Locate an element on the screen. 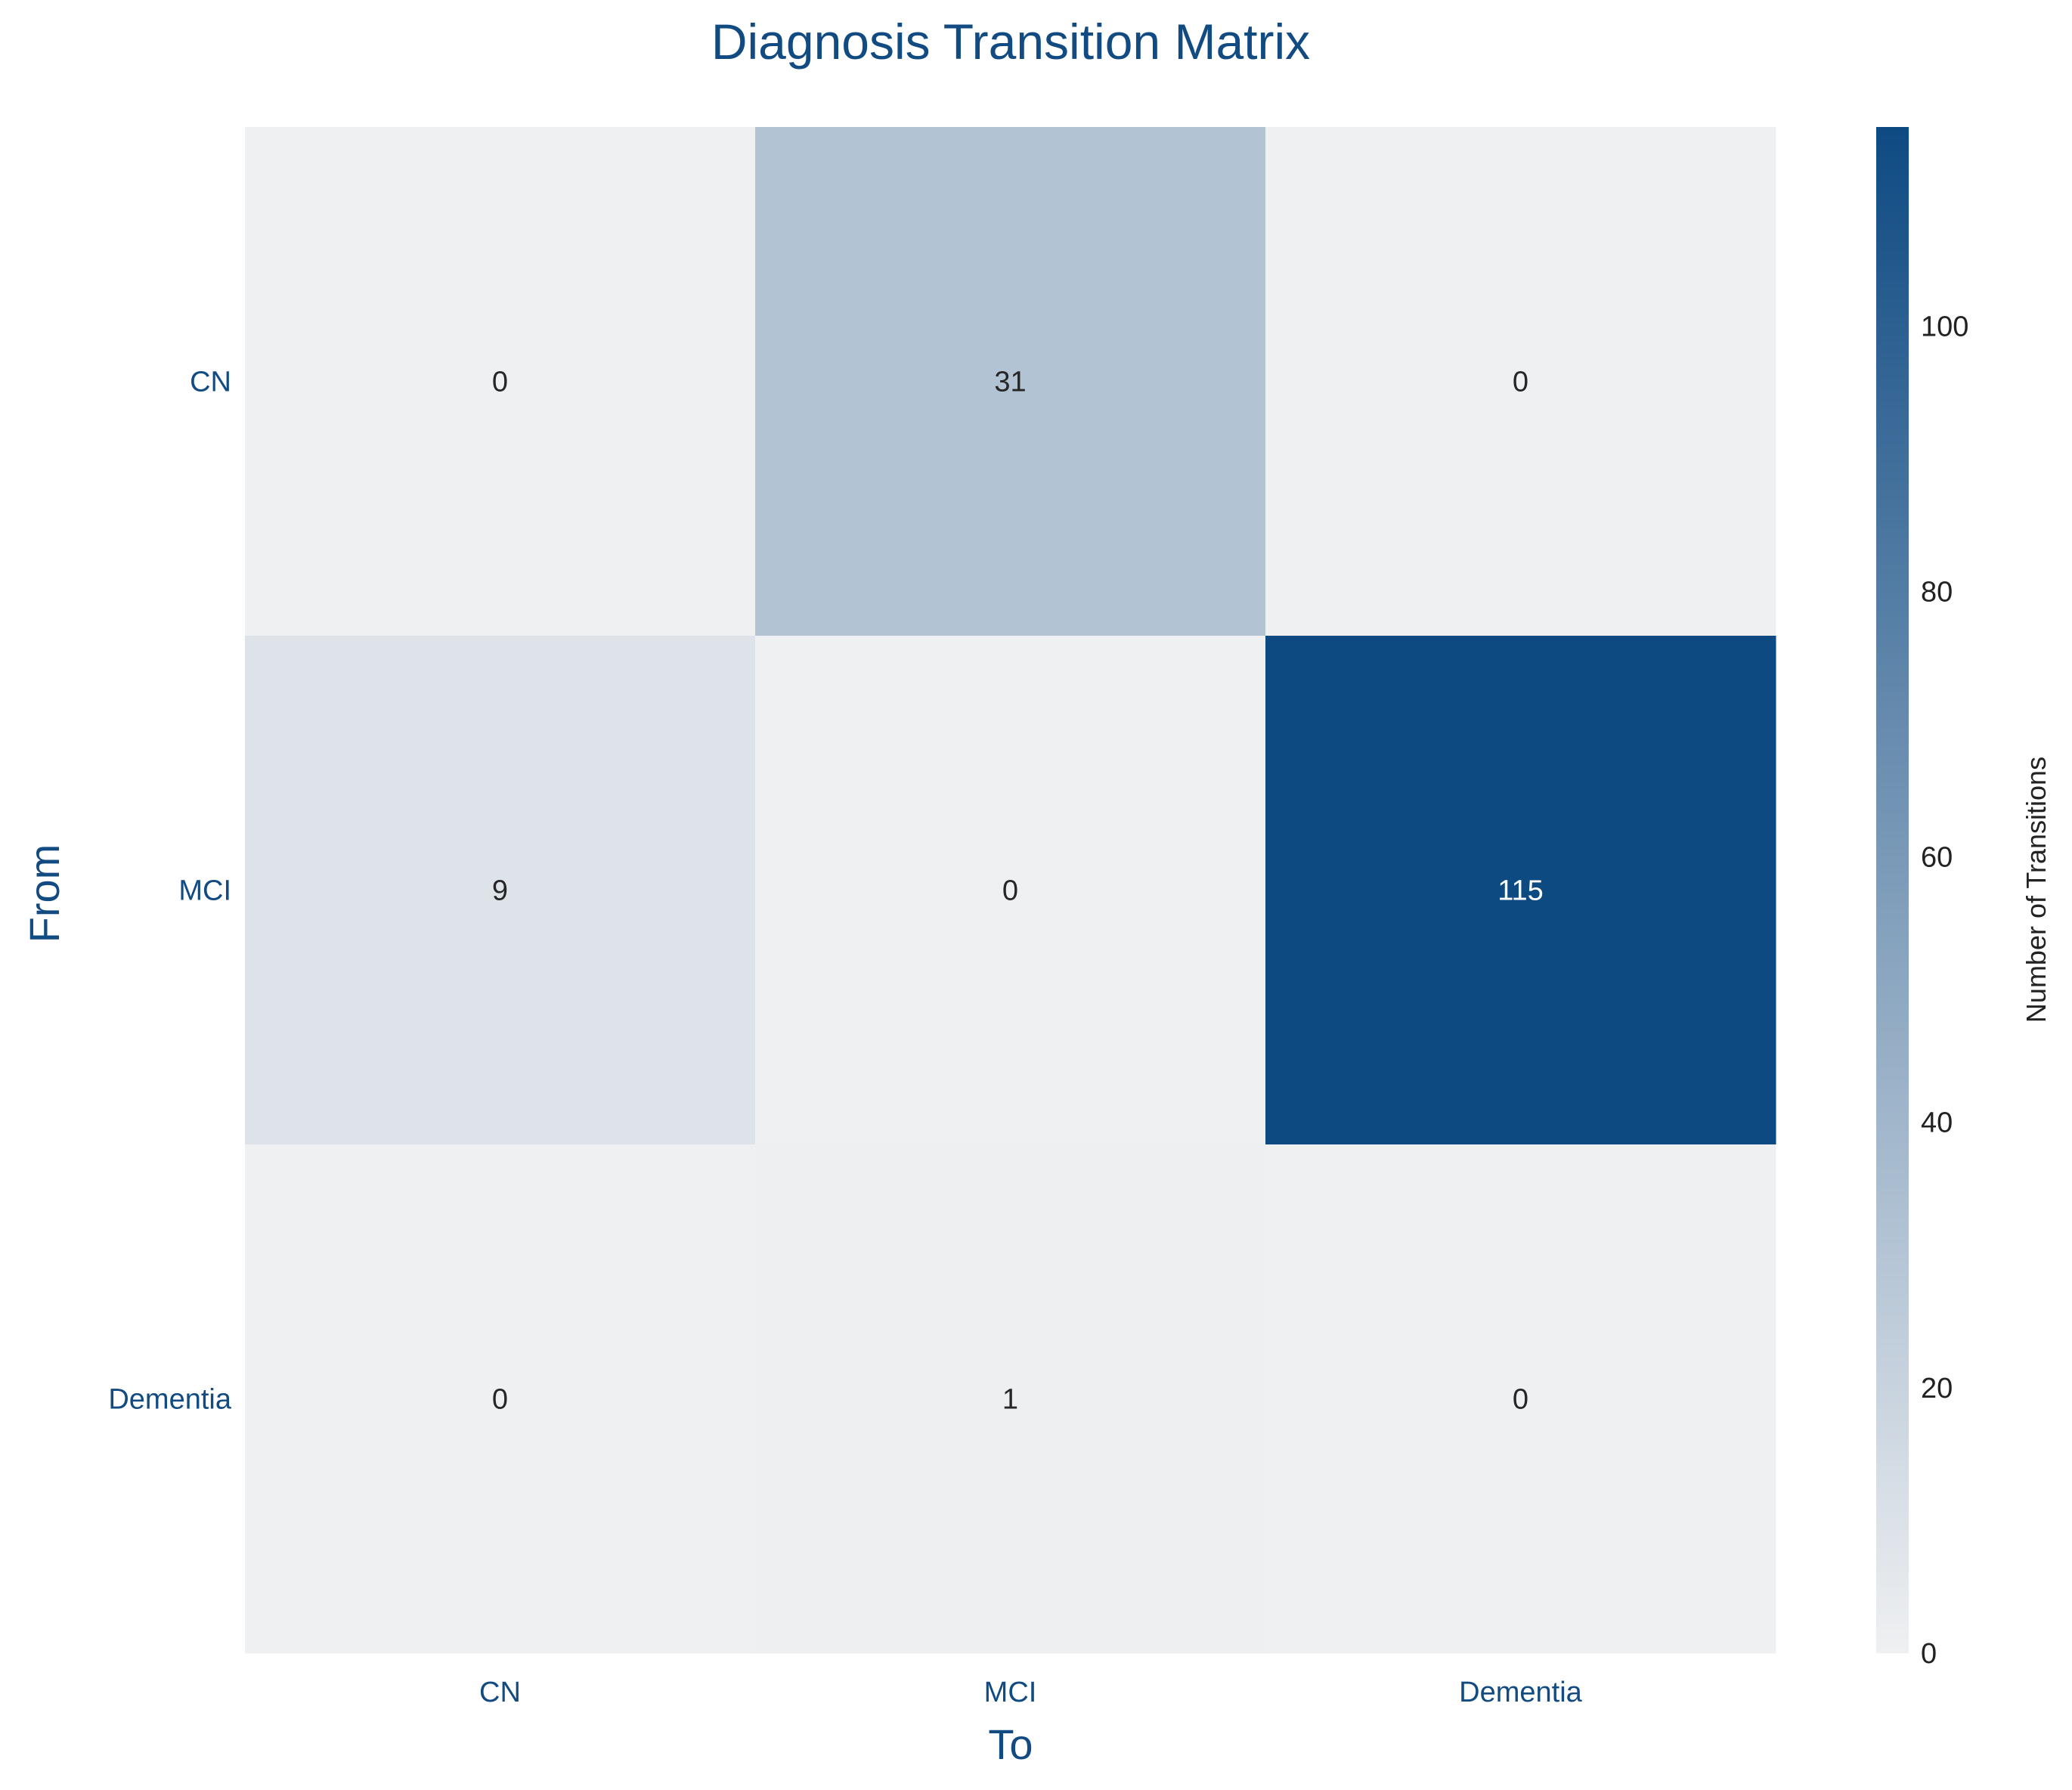 This screenshot has width=2072, height=1790. colorbar-tick-label: 100 is located at coordinates (1945, 326).